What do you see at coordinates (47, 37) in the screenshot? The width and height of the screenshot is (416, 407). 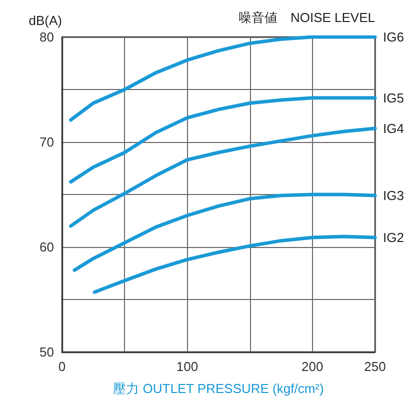 I see `y-tick-label: 80` at bounding box center [47, 37].